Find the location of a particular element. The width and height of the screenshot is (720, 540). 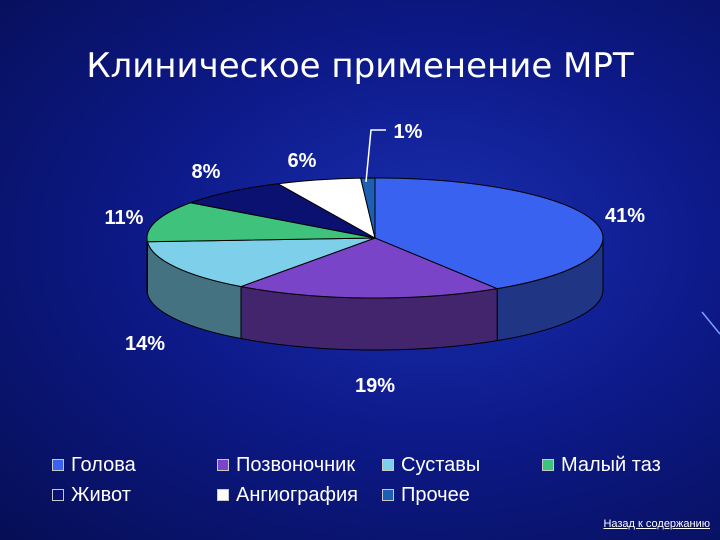

leader-line is located at coordinates (375, 156).